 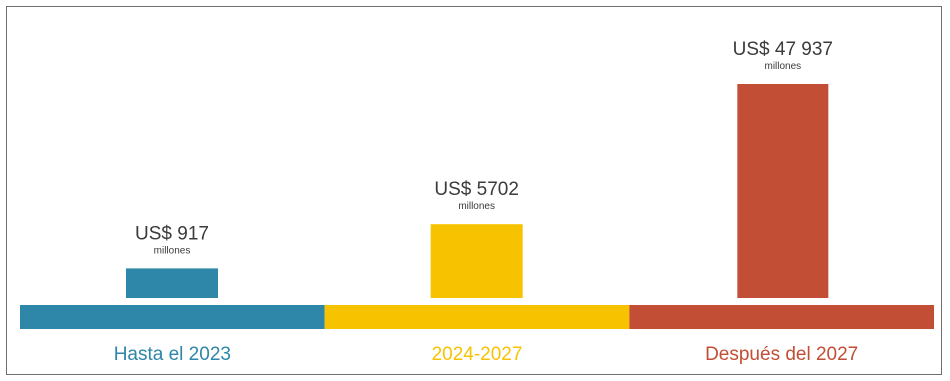 I want to click on category-label: 2024-2027, so click(x=477, y=354).